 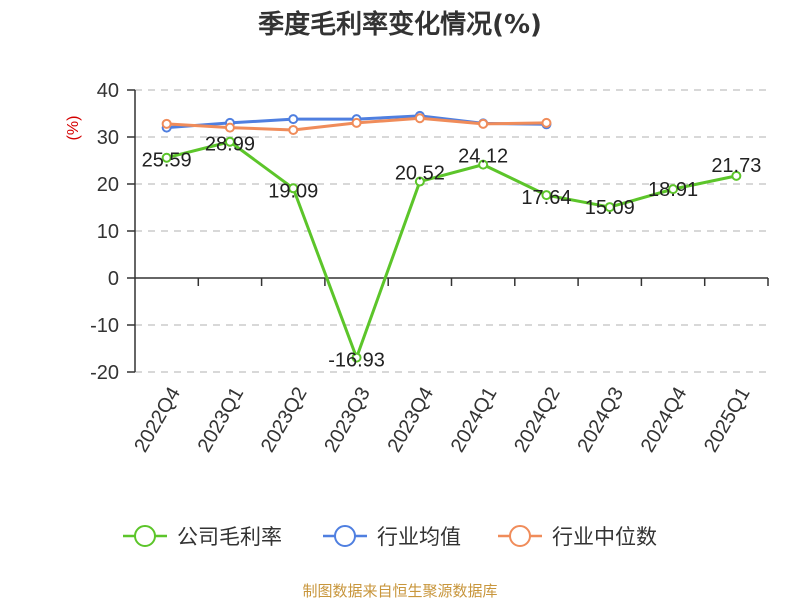 I want to click on data-label: 28.99, so click(x=230, y=145).